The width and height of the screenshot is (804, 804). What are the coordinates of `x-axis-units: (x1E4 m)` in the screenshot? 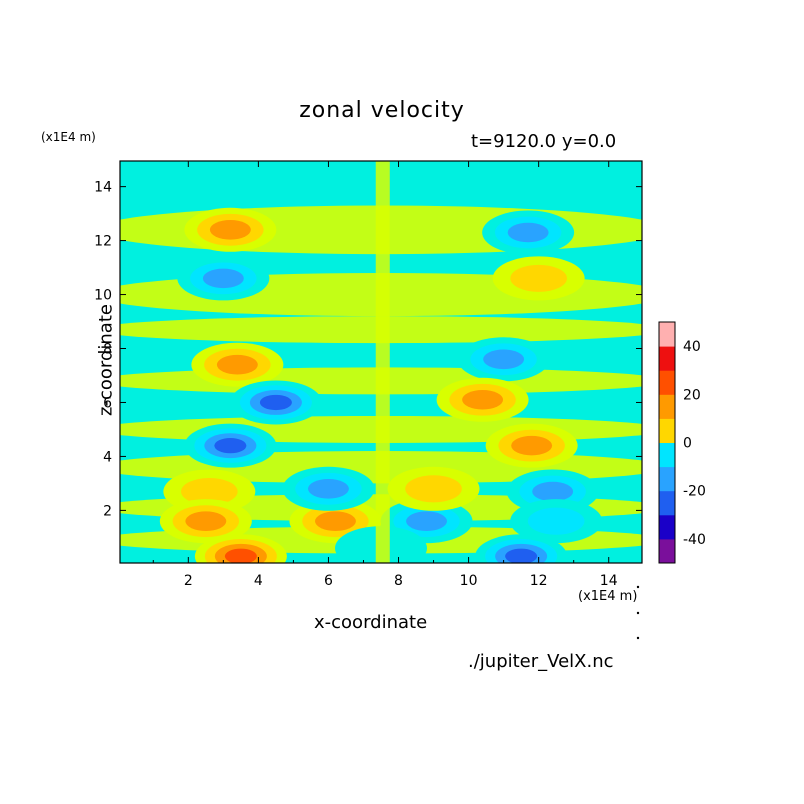 It's located at (608, 596).